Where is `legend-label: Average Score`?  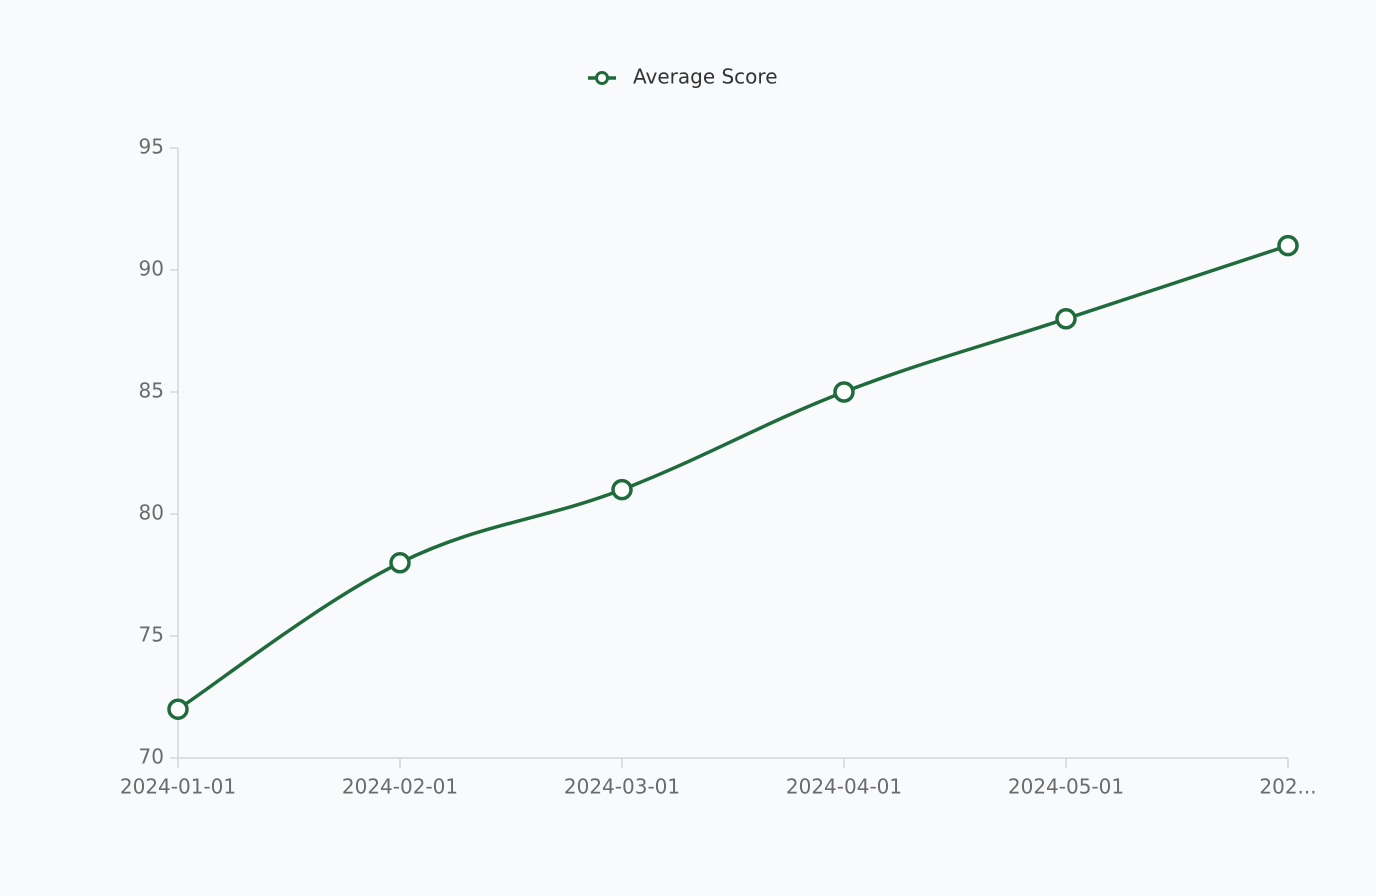
legend-label: Average Score is located at coordinates (705, 77).